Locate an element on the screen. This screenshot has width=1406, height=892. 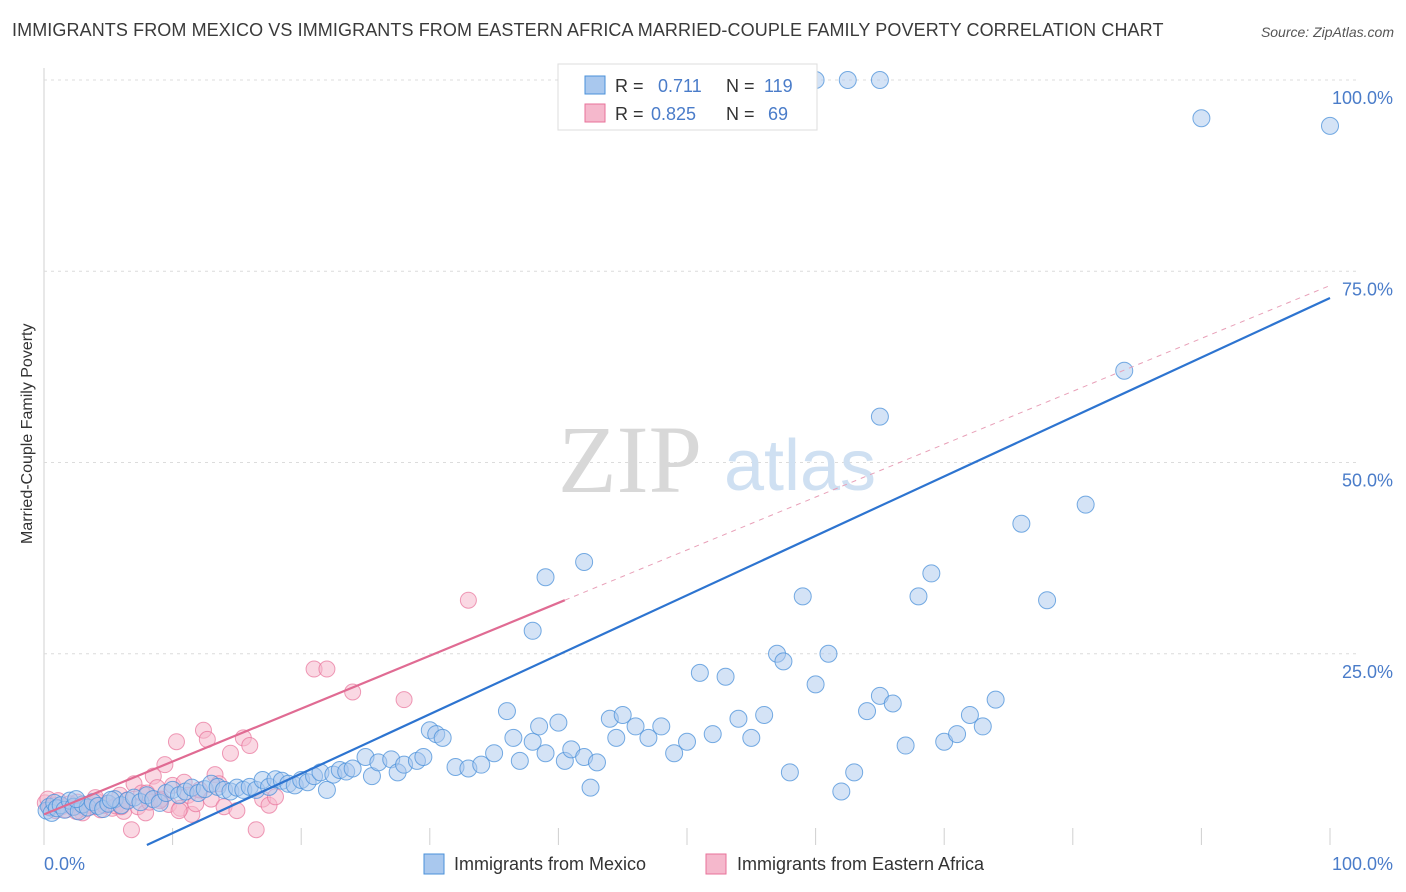
stats-n-value-mexico: 119 is located at coordinates (778, 86).